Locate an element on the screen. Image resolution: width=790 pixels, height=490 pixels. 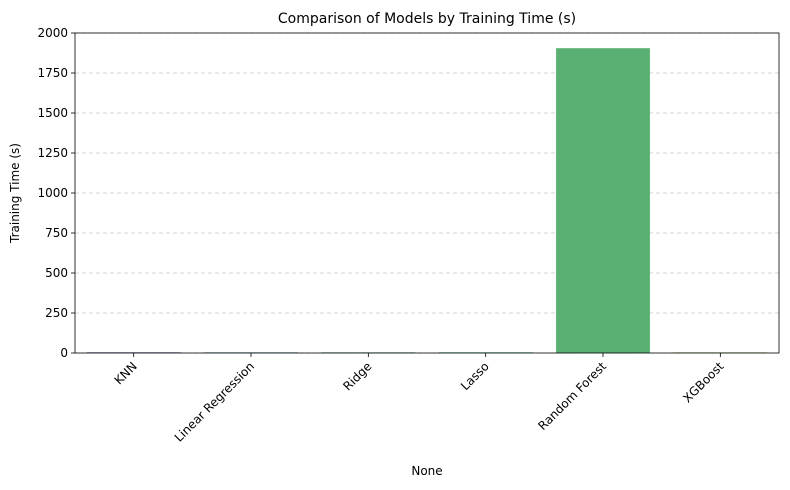
y-tick-label: 1000 is located at coordinates (52, 193).